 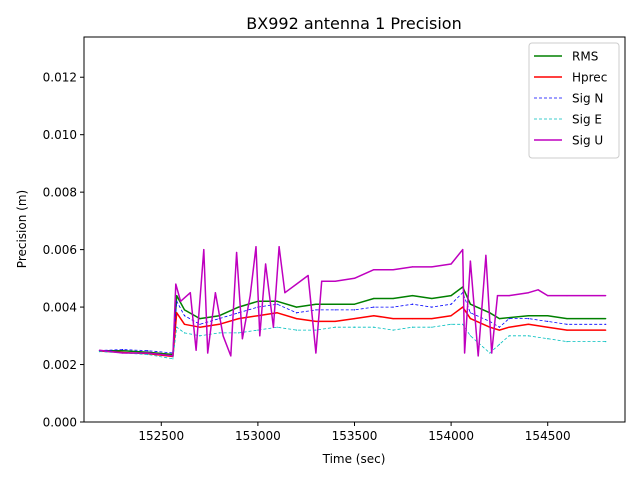 What do you see at coordinates (60, 193) in the screenshot?
I see `y-tick-label: 0.008` at bounding box center [60, 193].